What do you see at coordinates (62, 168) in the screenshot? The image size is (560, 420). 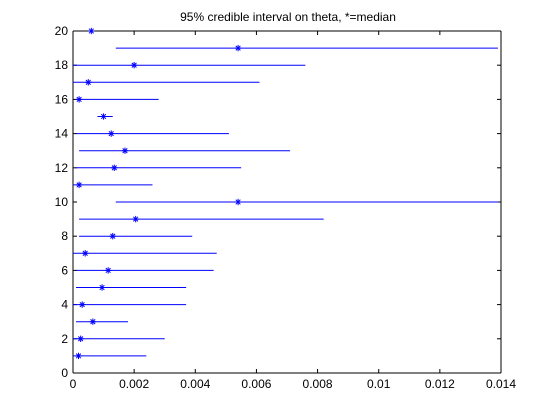 I see `y-tick-label: 12` at bounding box center [62, 168].